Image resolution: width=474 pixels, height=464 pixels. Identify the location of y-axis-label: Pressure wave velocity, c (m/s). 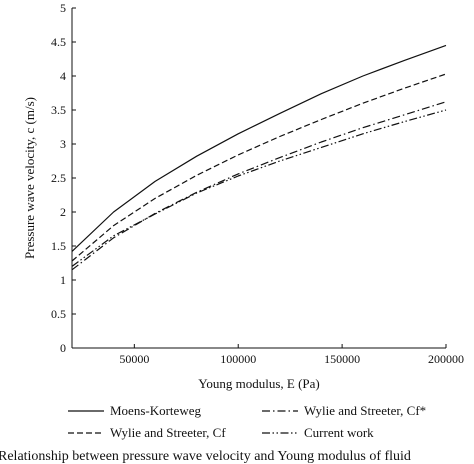
(29, 178).